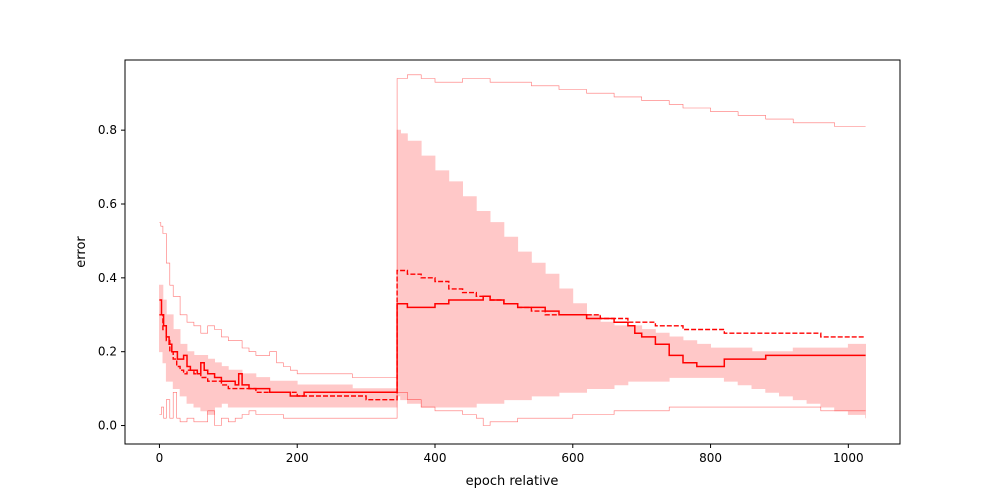 This screenshot has height=500, width=1000. I want to click on y-tick-label: 0.0, so click(107, 426).